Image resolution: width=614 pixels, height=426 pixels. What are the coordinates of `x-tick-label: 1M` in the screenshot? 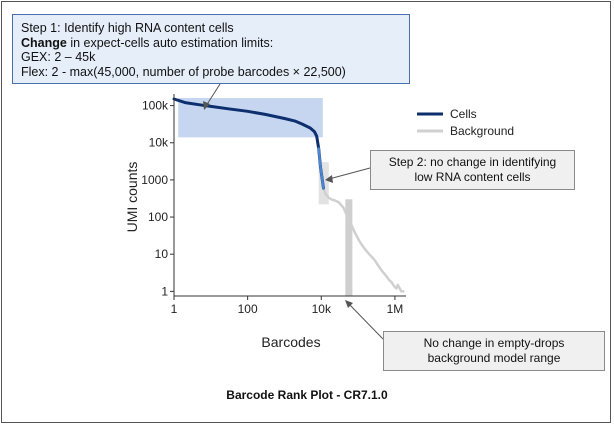 It's located at (395, 309).